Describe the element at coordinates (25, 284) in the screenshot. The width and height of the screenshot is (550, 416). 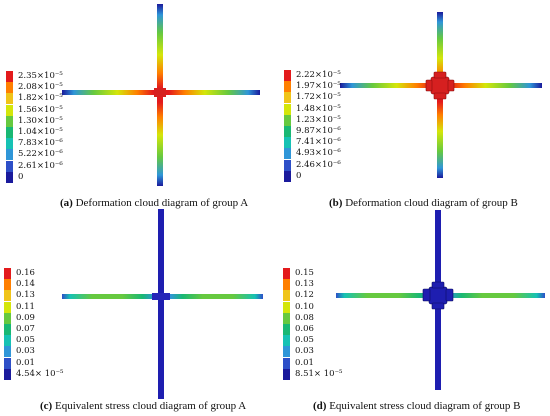
I see `legend-label: 0.14` at that location.